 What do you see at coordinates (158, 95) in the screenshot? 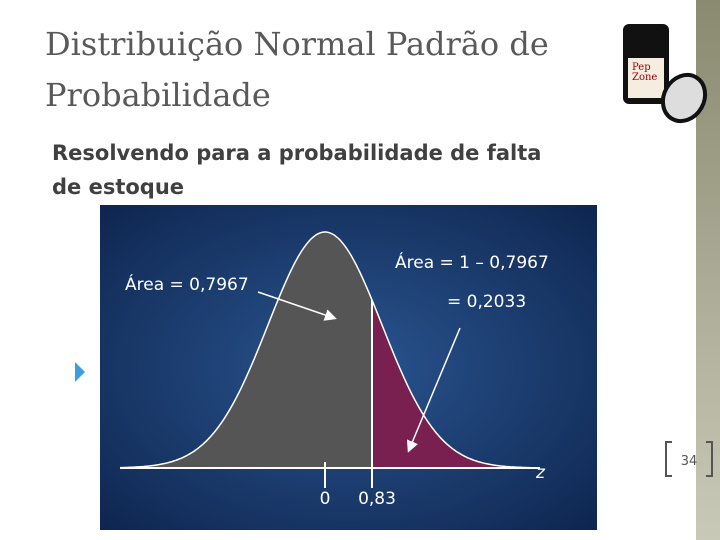
I see `title-line: Probabilidade` at bounding box center [158, 95].